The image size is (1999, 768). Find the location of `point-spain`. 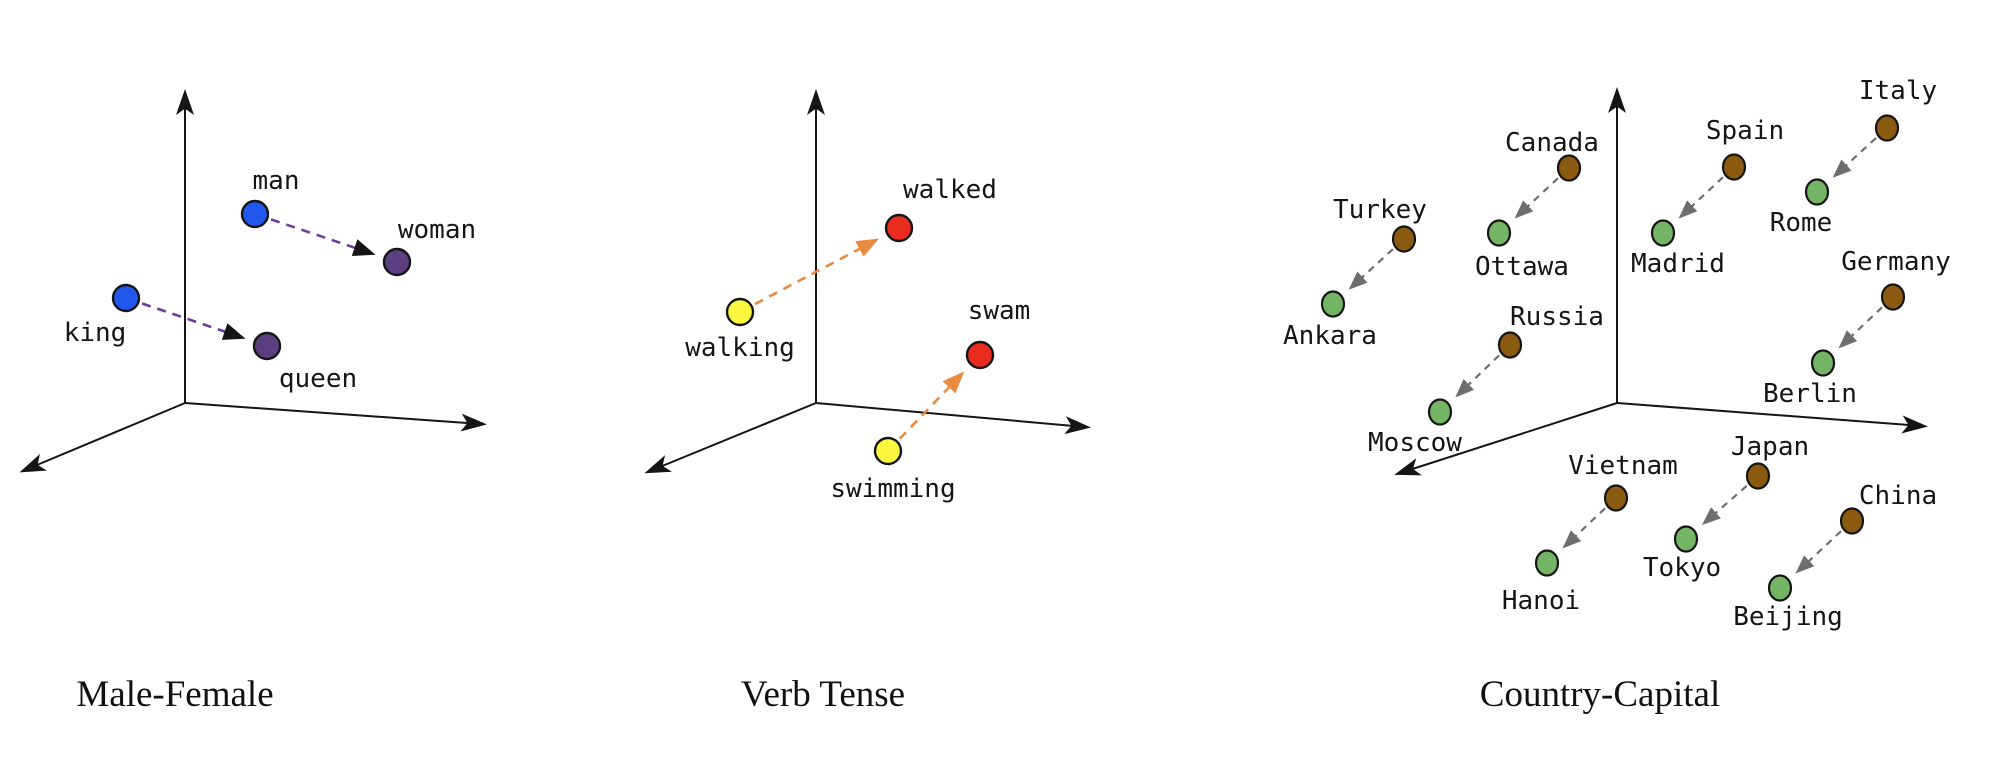

point-spain is located at coordinates (1734, 167).